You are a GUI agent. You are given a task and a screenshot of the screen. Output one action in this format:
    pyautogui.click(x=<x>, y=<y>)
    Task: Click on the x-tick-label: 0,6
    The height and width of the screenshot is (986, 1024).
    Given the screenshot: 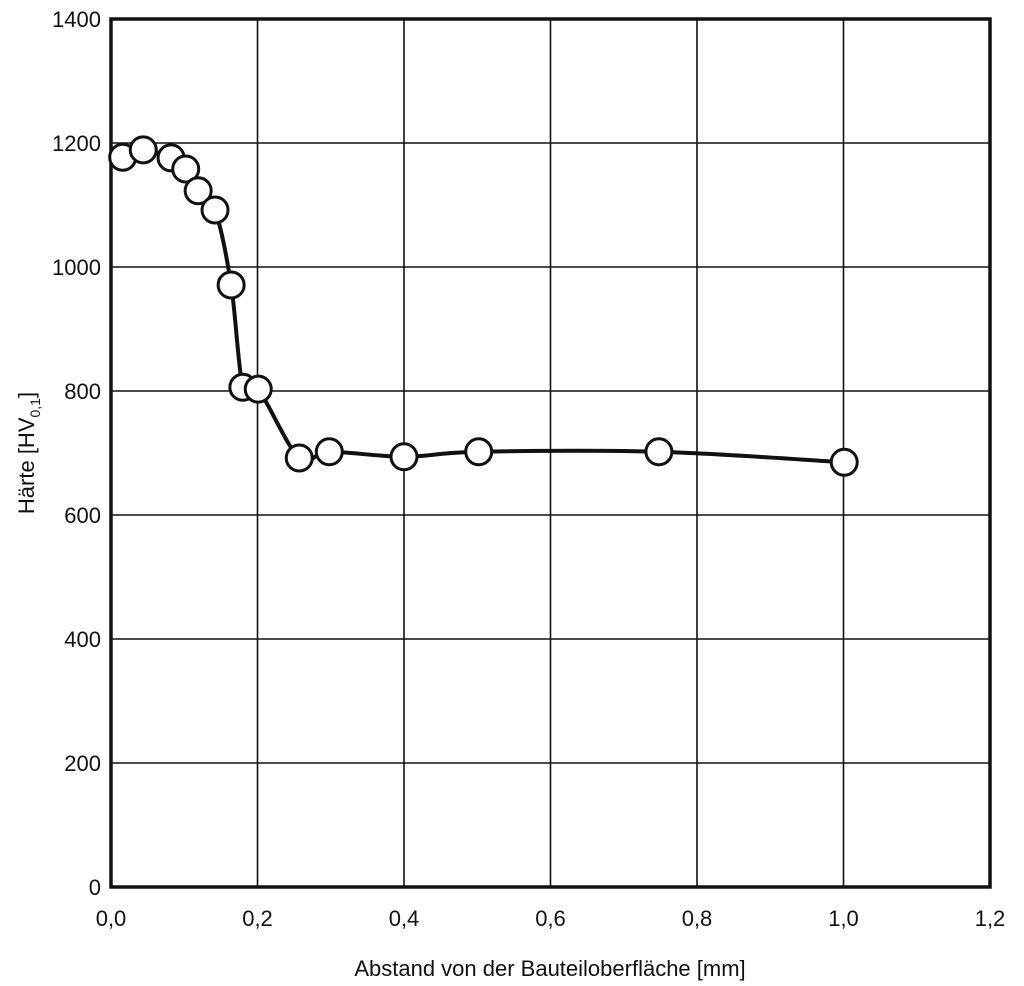 What is the action you would take?
    pyautogui.click(x=550, y=918)
    